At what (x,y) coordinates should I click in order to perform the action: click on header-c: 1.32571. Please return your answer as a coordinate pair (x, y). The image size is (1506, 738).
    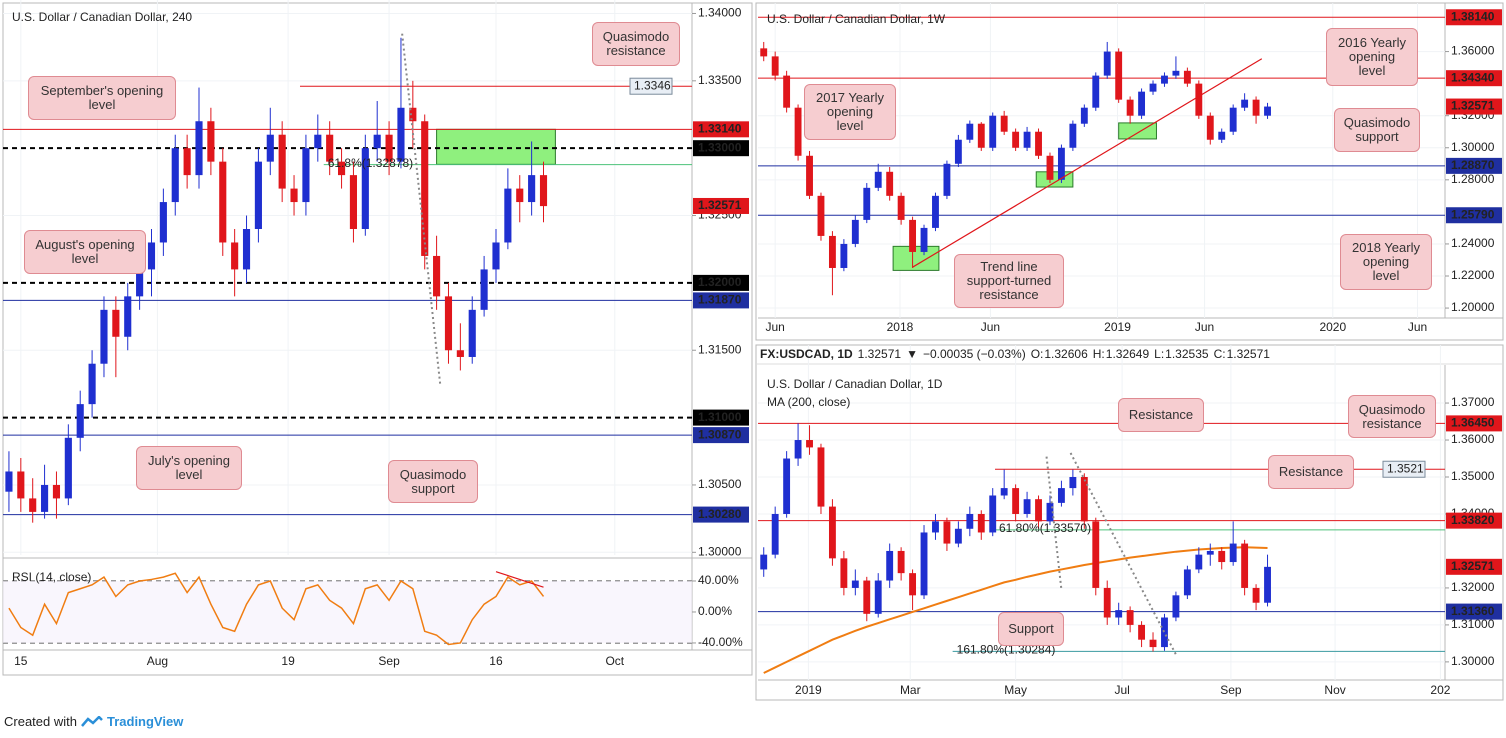
    Looking at the image, I should click on (1249, 354).